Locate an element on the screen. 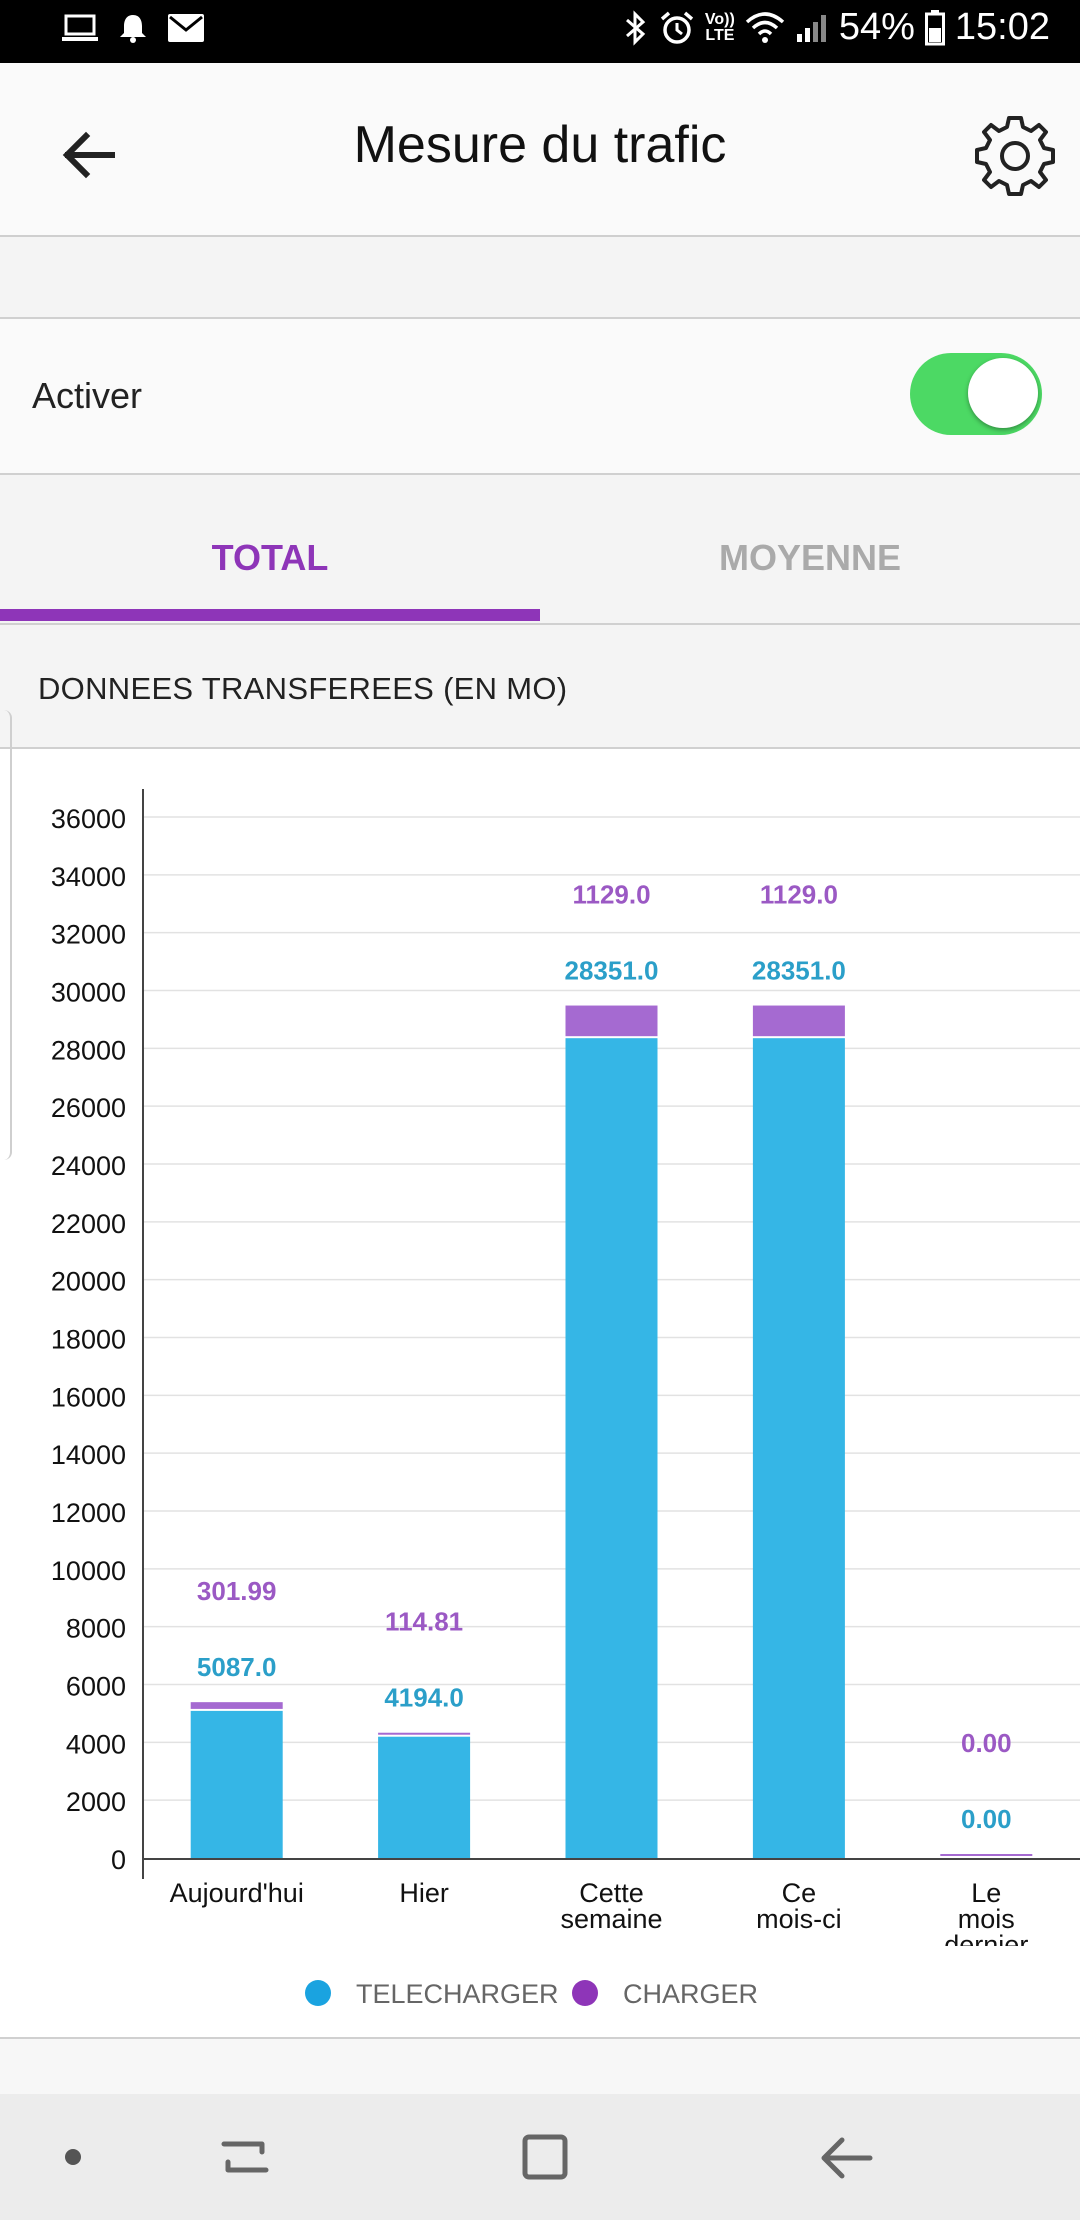  y-tick-label: 22000 is located at coordinates (88, 1224).